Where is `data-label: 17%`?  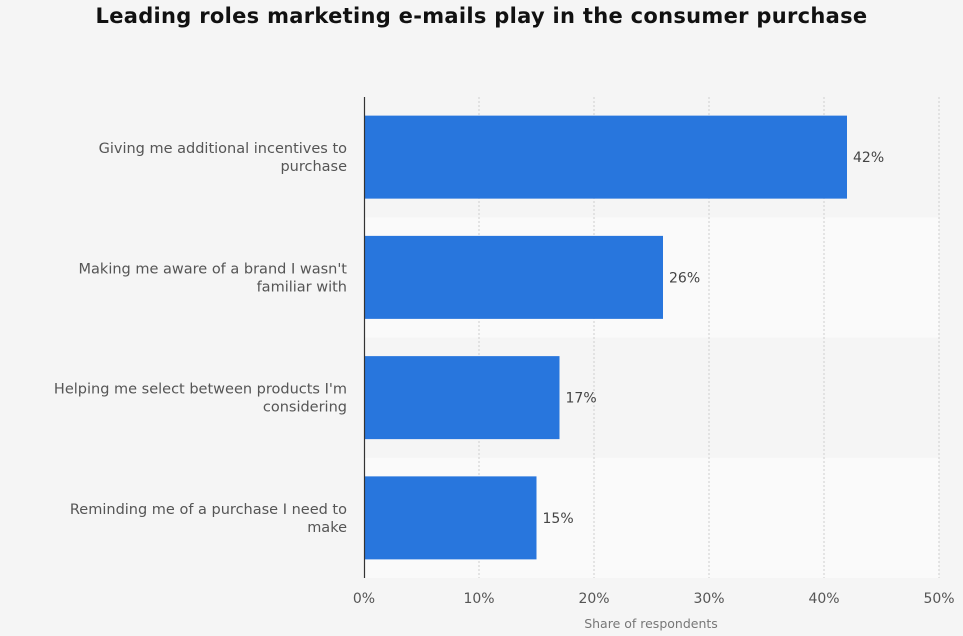 data-label: 17% is located at coordinates (581, 399).